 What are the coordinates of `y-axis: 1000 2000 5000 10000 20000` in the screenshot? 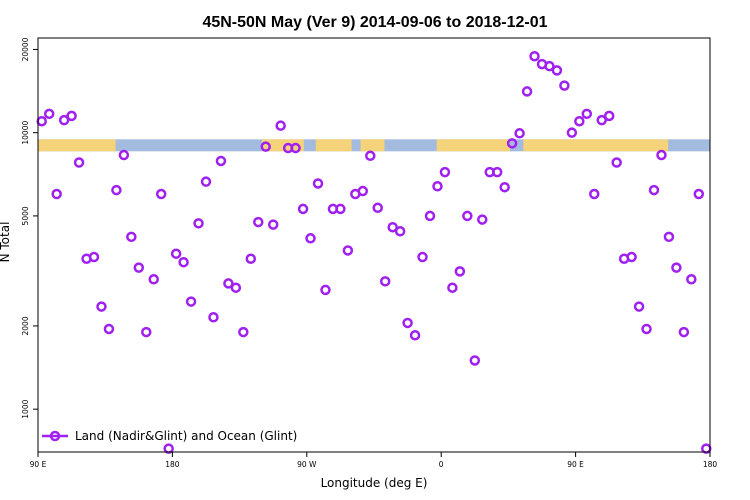 It's located at (29, 228).